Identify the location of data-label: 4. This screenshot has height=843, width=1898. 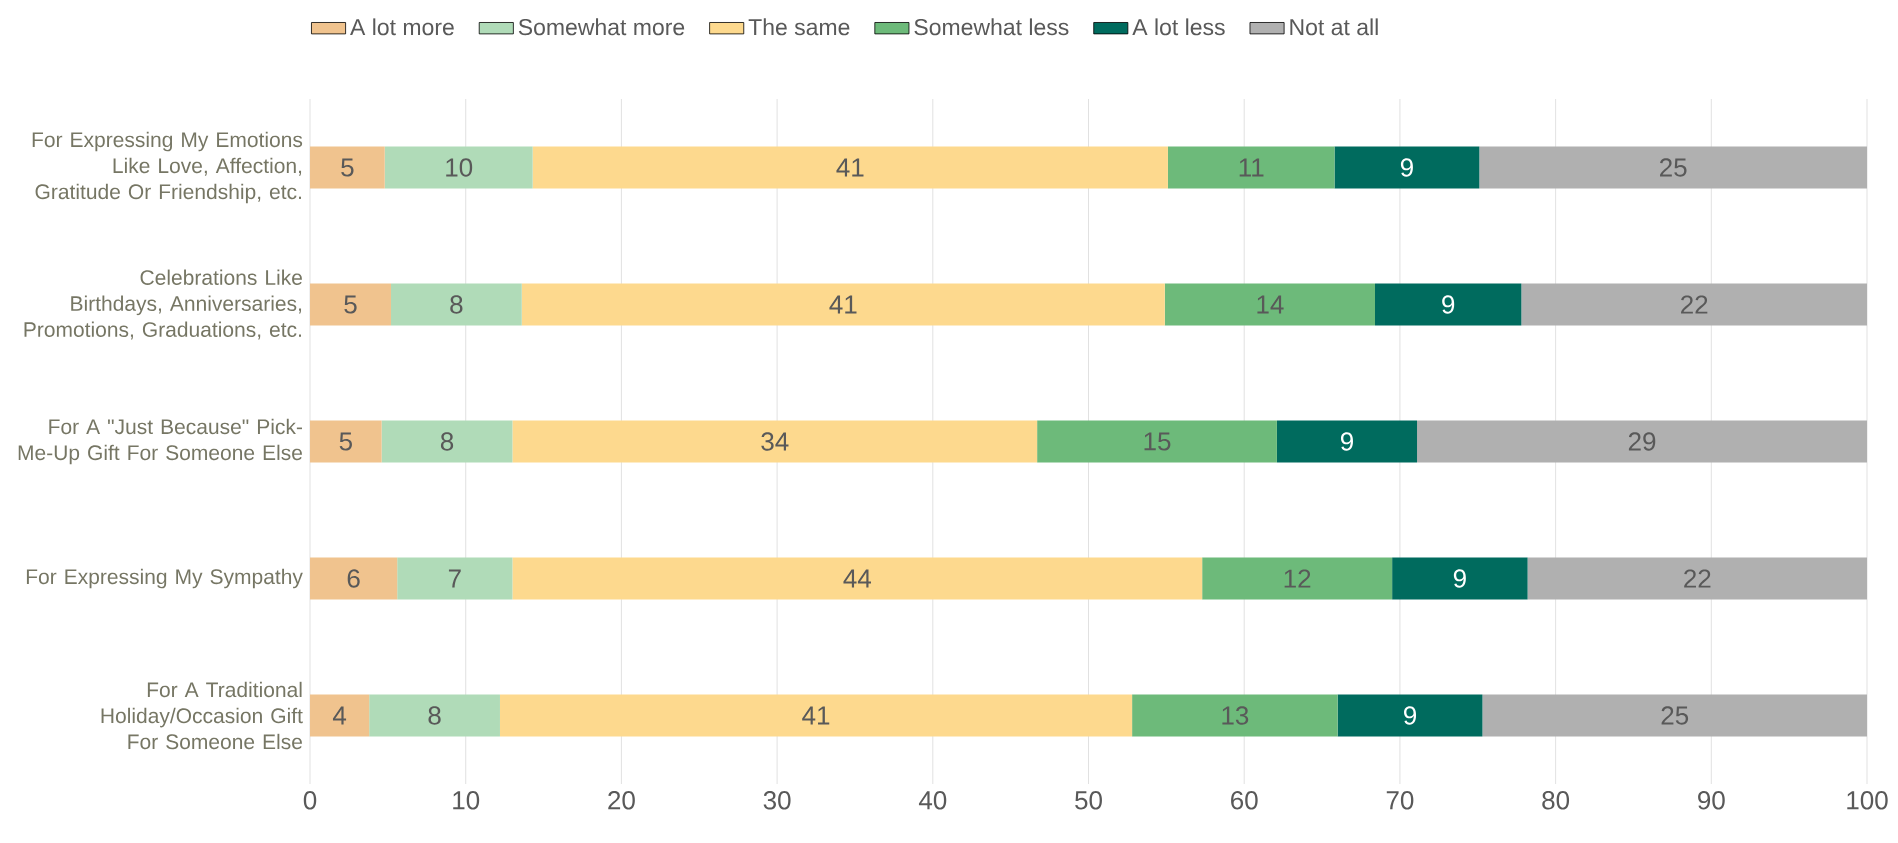
(339, 715).